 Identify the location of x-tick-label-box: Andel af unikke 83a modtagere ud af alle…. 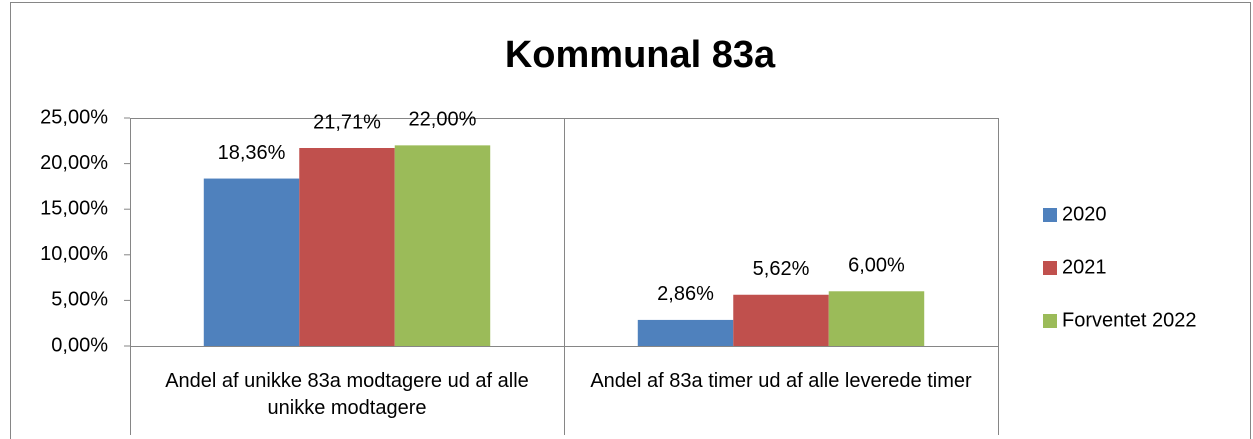
(347, 394).